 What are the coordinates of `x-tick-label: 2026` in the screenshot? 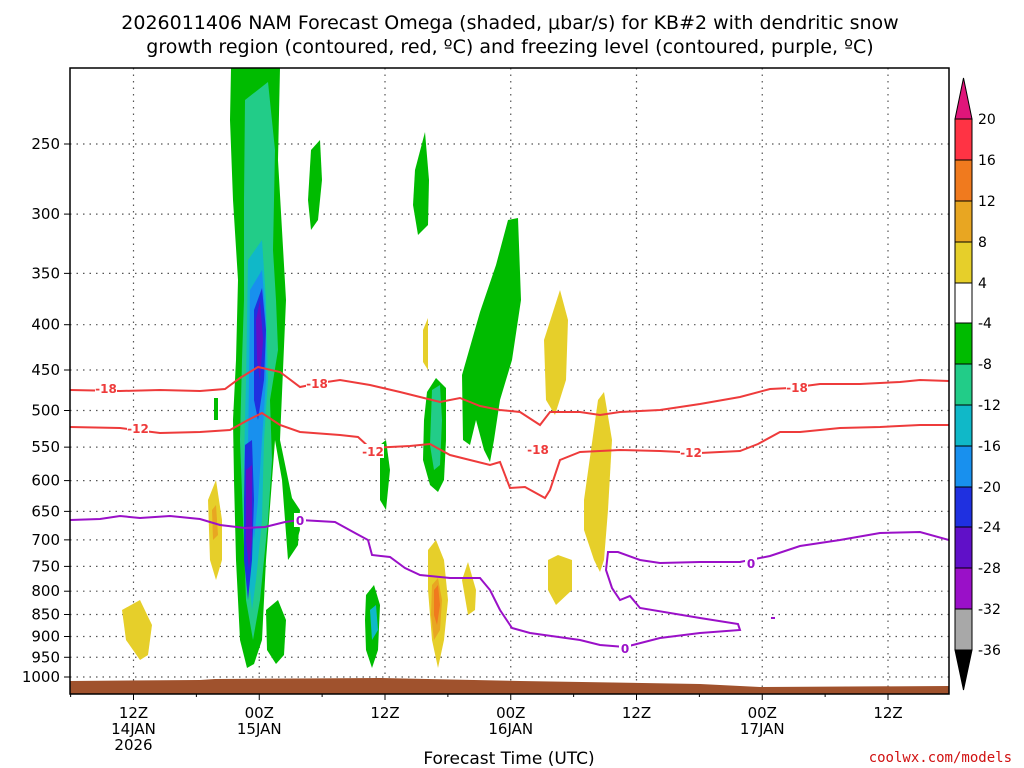 It's located at (133, 745).